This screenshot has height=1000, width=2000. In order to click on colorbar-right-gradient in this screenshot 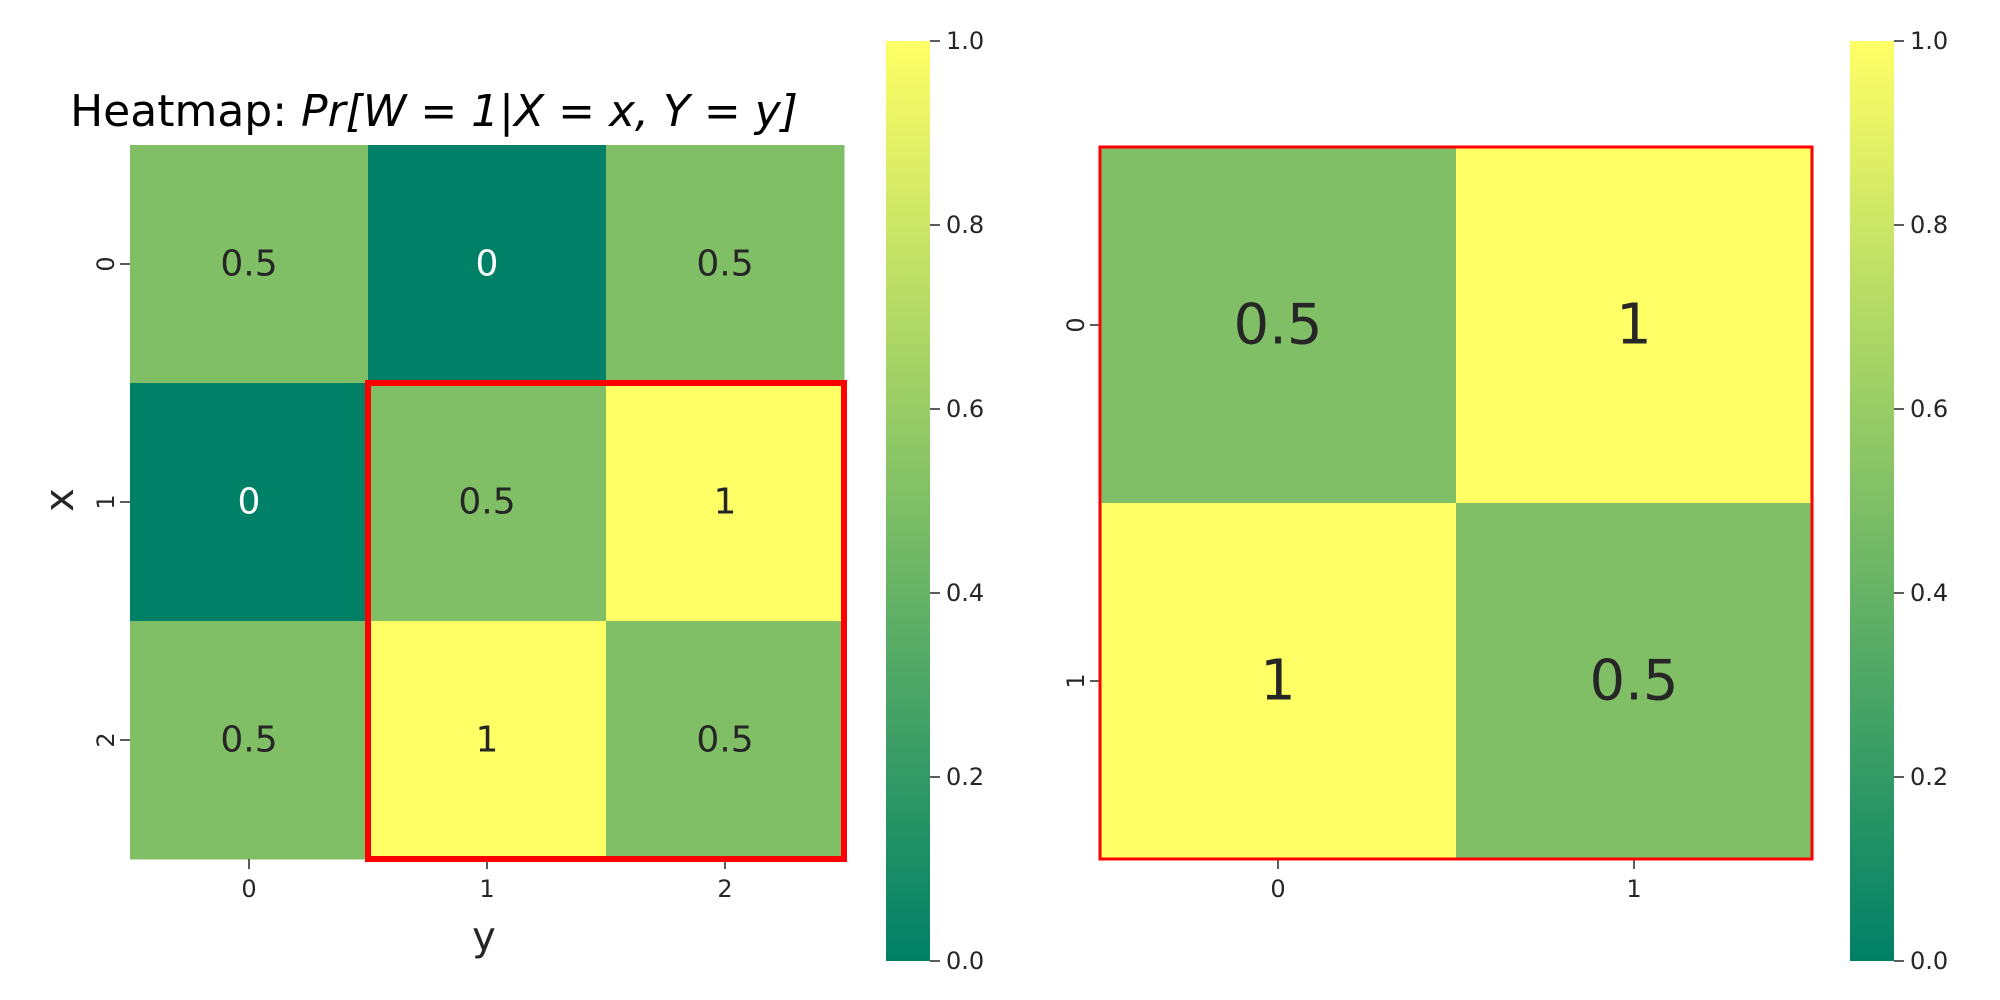, I will do `click(1872, 501)`.